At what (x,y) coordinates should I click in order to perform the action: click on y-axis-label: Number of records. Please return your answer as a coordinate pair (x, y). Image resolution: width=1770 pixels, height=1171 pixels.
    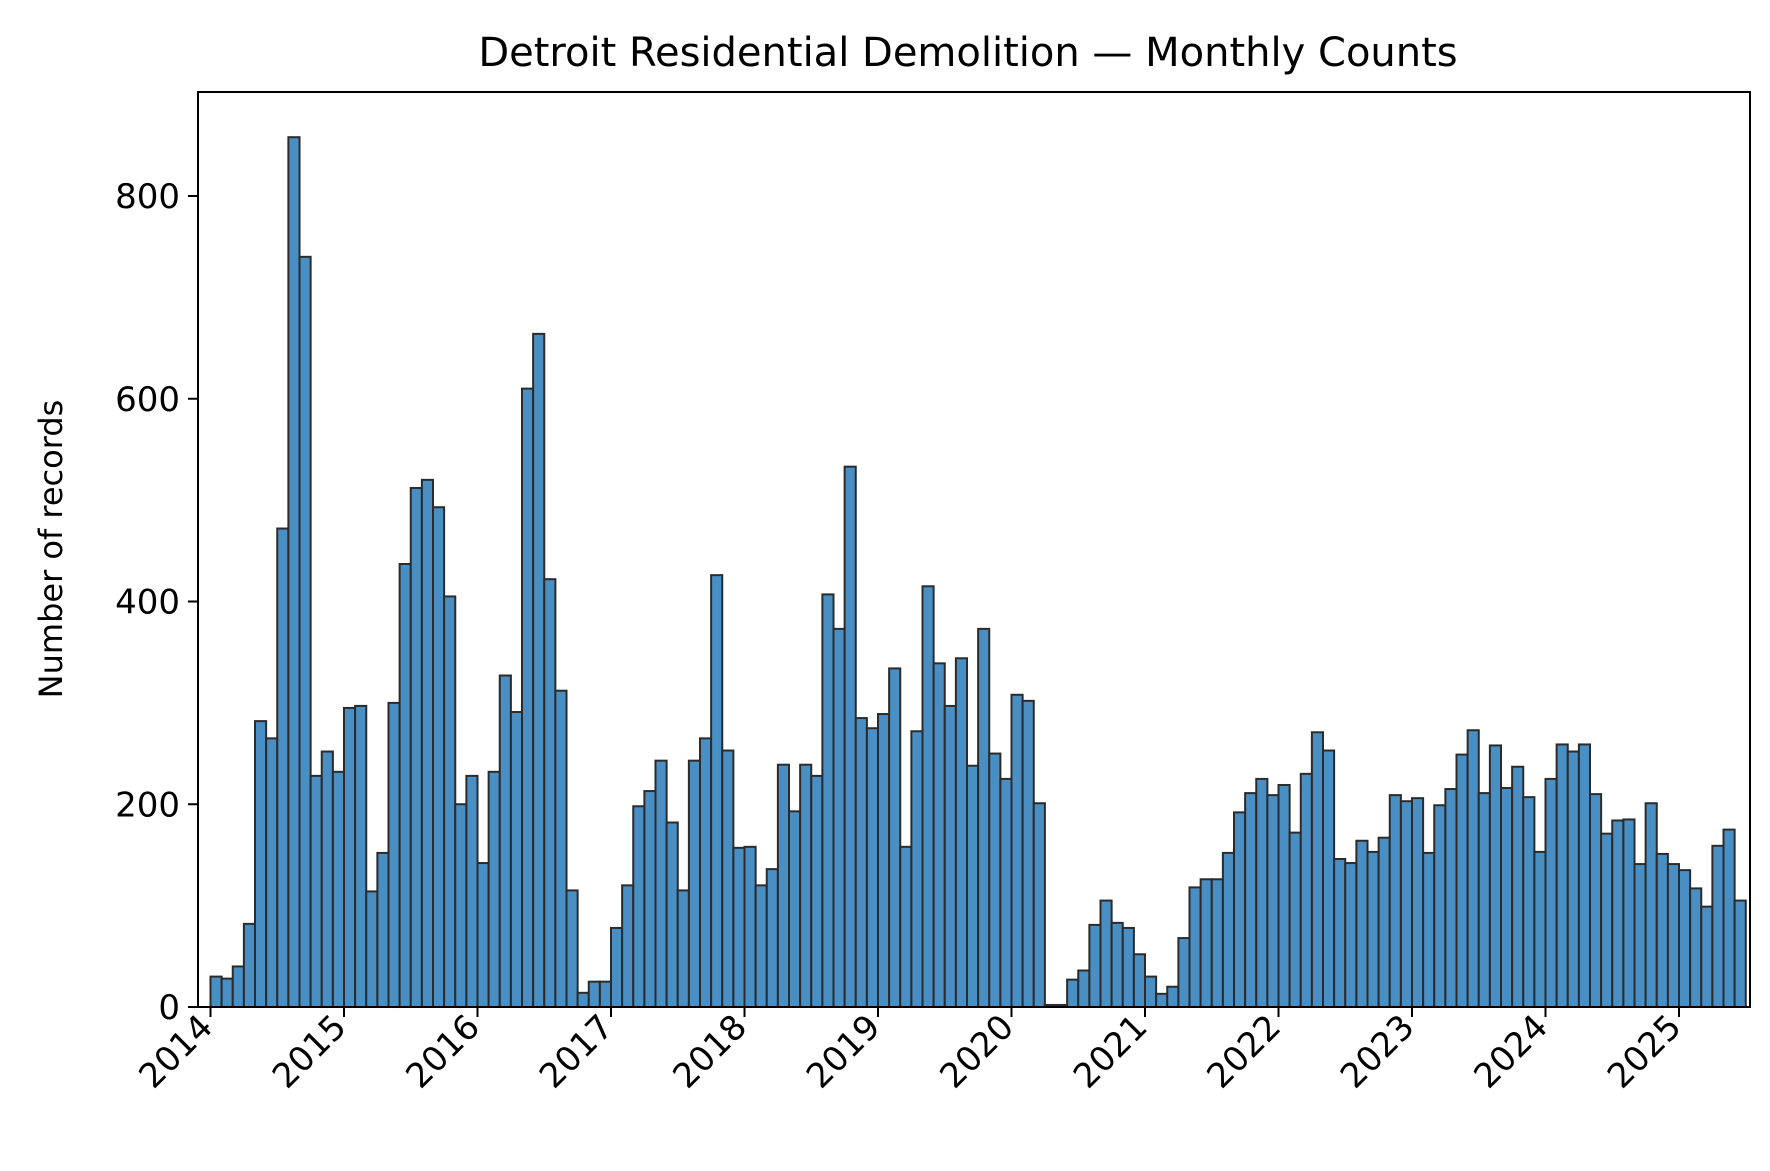
    Looking at the image, I should click on (51, 549).